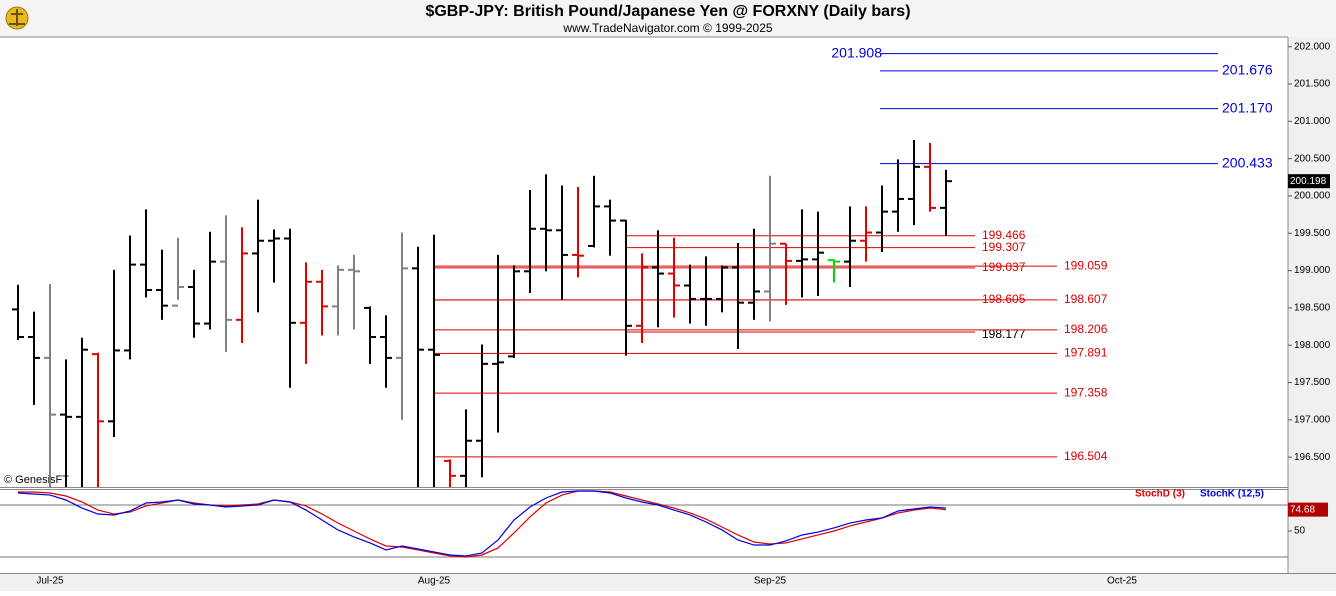  Describe the element at coordinates (1004, 334) in the screenshot. I see `level-label: 198.177` at that location.